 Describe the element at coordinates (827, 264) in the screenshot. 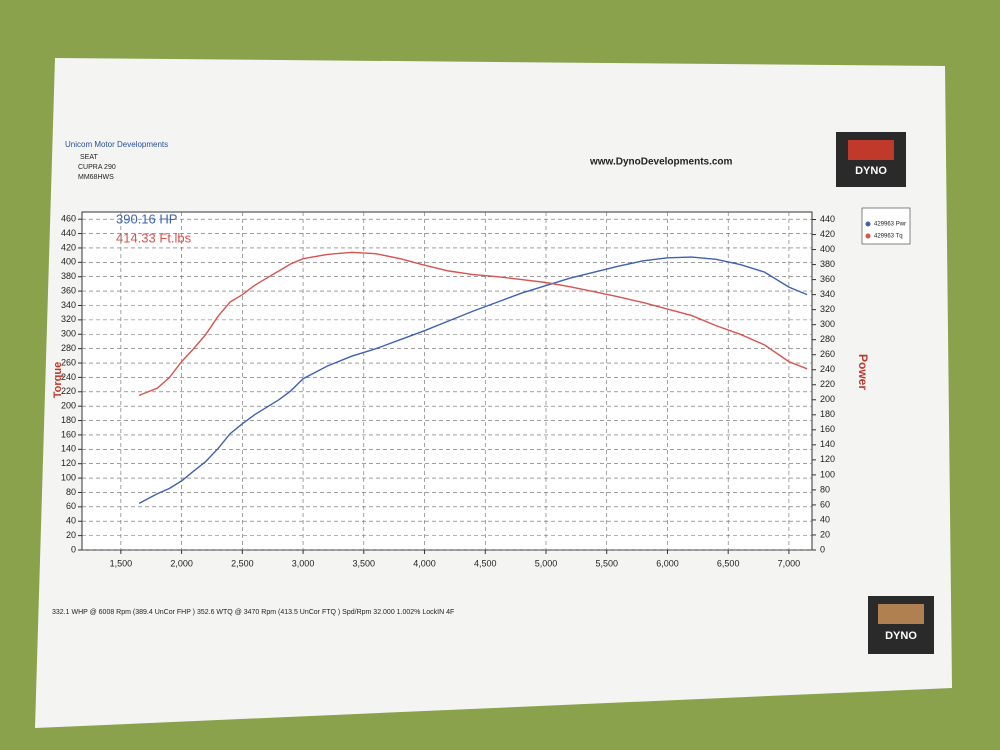

I see `y2-tick-label: 380` at that location.